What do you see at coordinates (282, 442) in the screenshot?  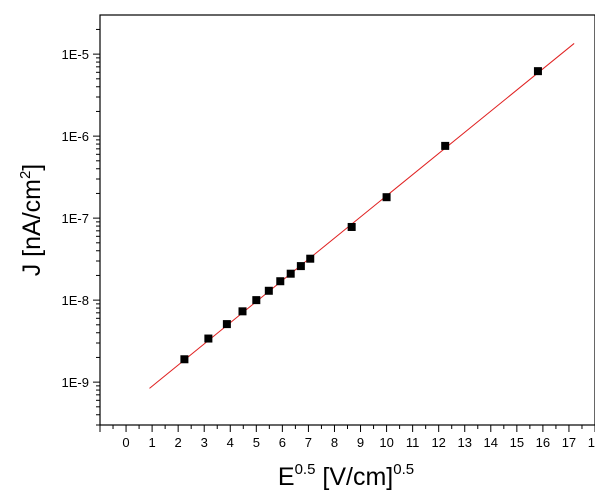 I see `x-tick-label: 6` at bounding box center [282, 442].